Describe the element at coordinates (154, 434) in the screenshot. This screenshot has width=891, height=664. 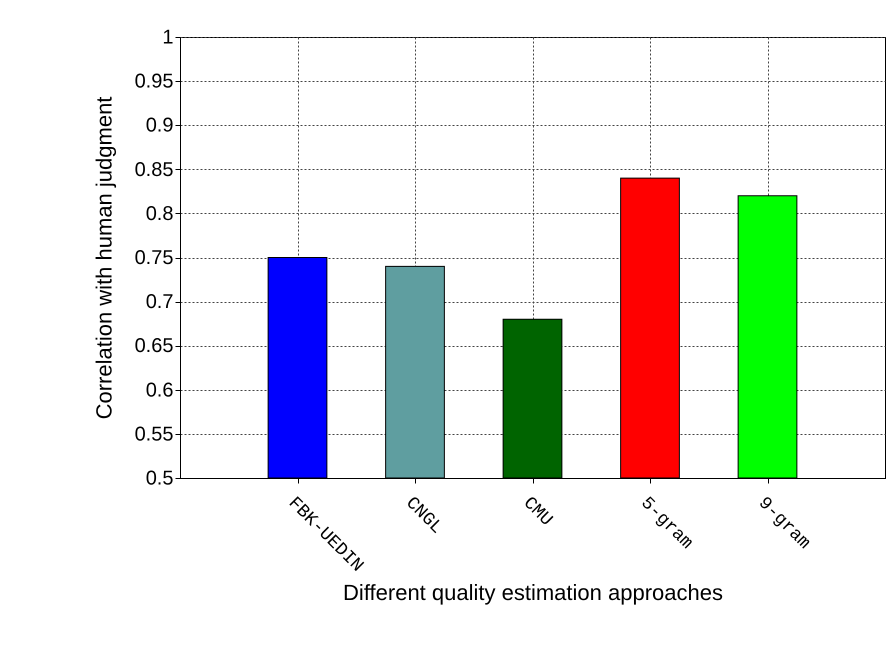
I see `y-tick-label: 0.55` at that location.